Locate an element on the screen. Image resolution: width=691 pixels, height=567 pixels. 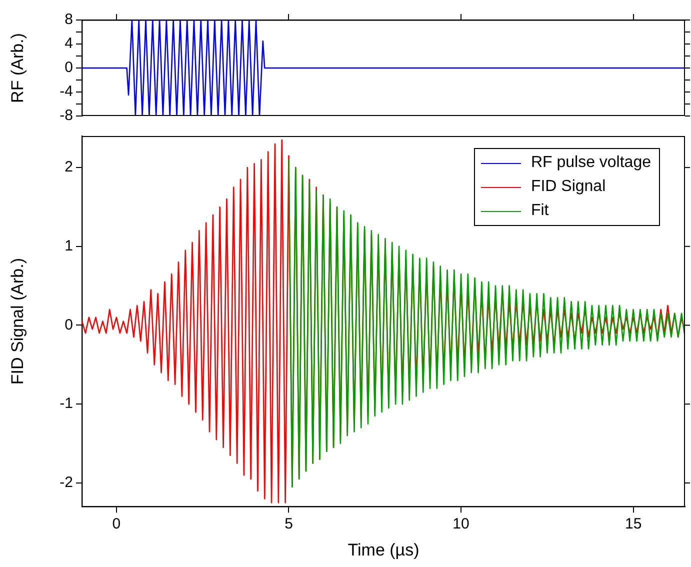
y-tick-label: 4 is located at coordinates (68, 43).